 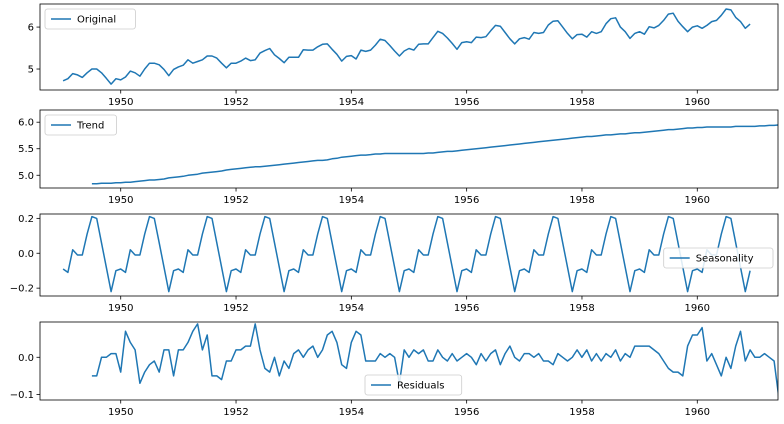 What do you see at coordinates (235, 200) in the screenshot?
I see `trend-xtick-label: 1952` at bounding box center [235, 200].